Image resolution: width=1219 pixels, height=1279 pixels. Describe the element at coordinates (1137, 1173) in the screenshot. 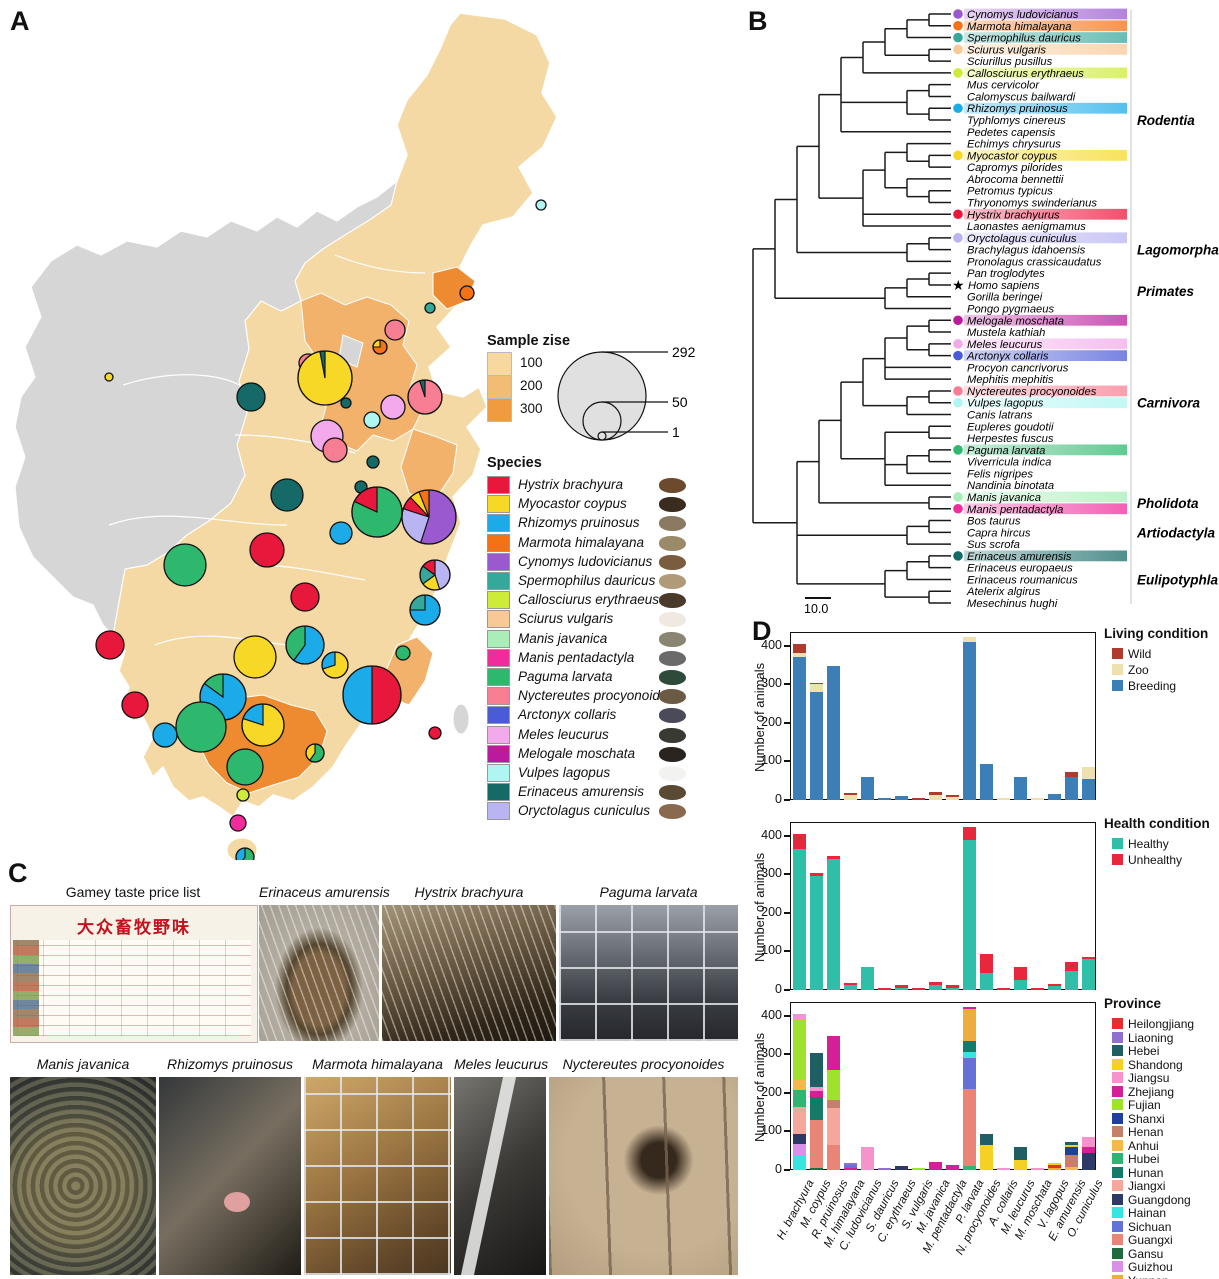

I see `legend-item: Hunan` at that location.